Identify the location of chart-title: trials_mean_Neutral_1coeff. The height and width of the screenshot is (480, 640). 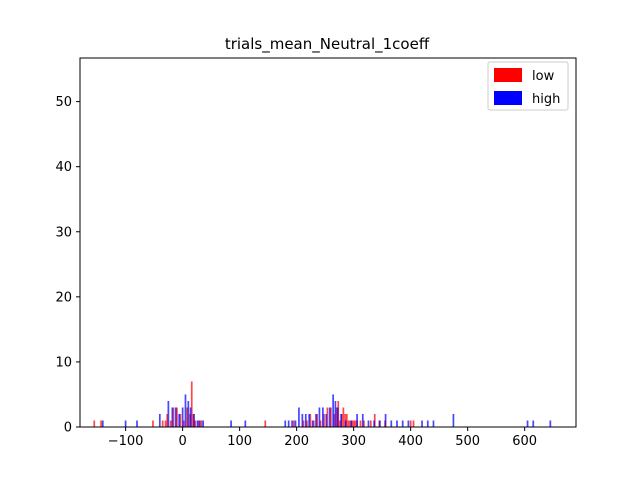
(327, 44).